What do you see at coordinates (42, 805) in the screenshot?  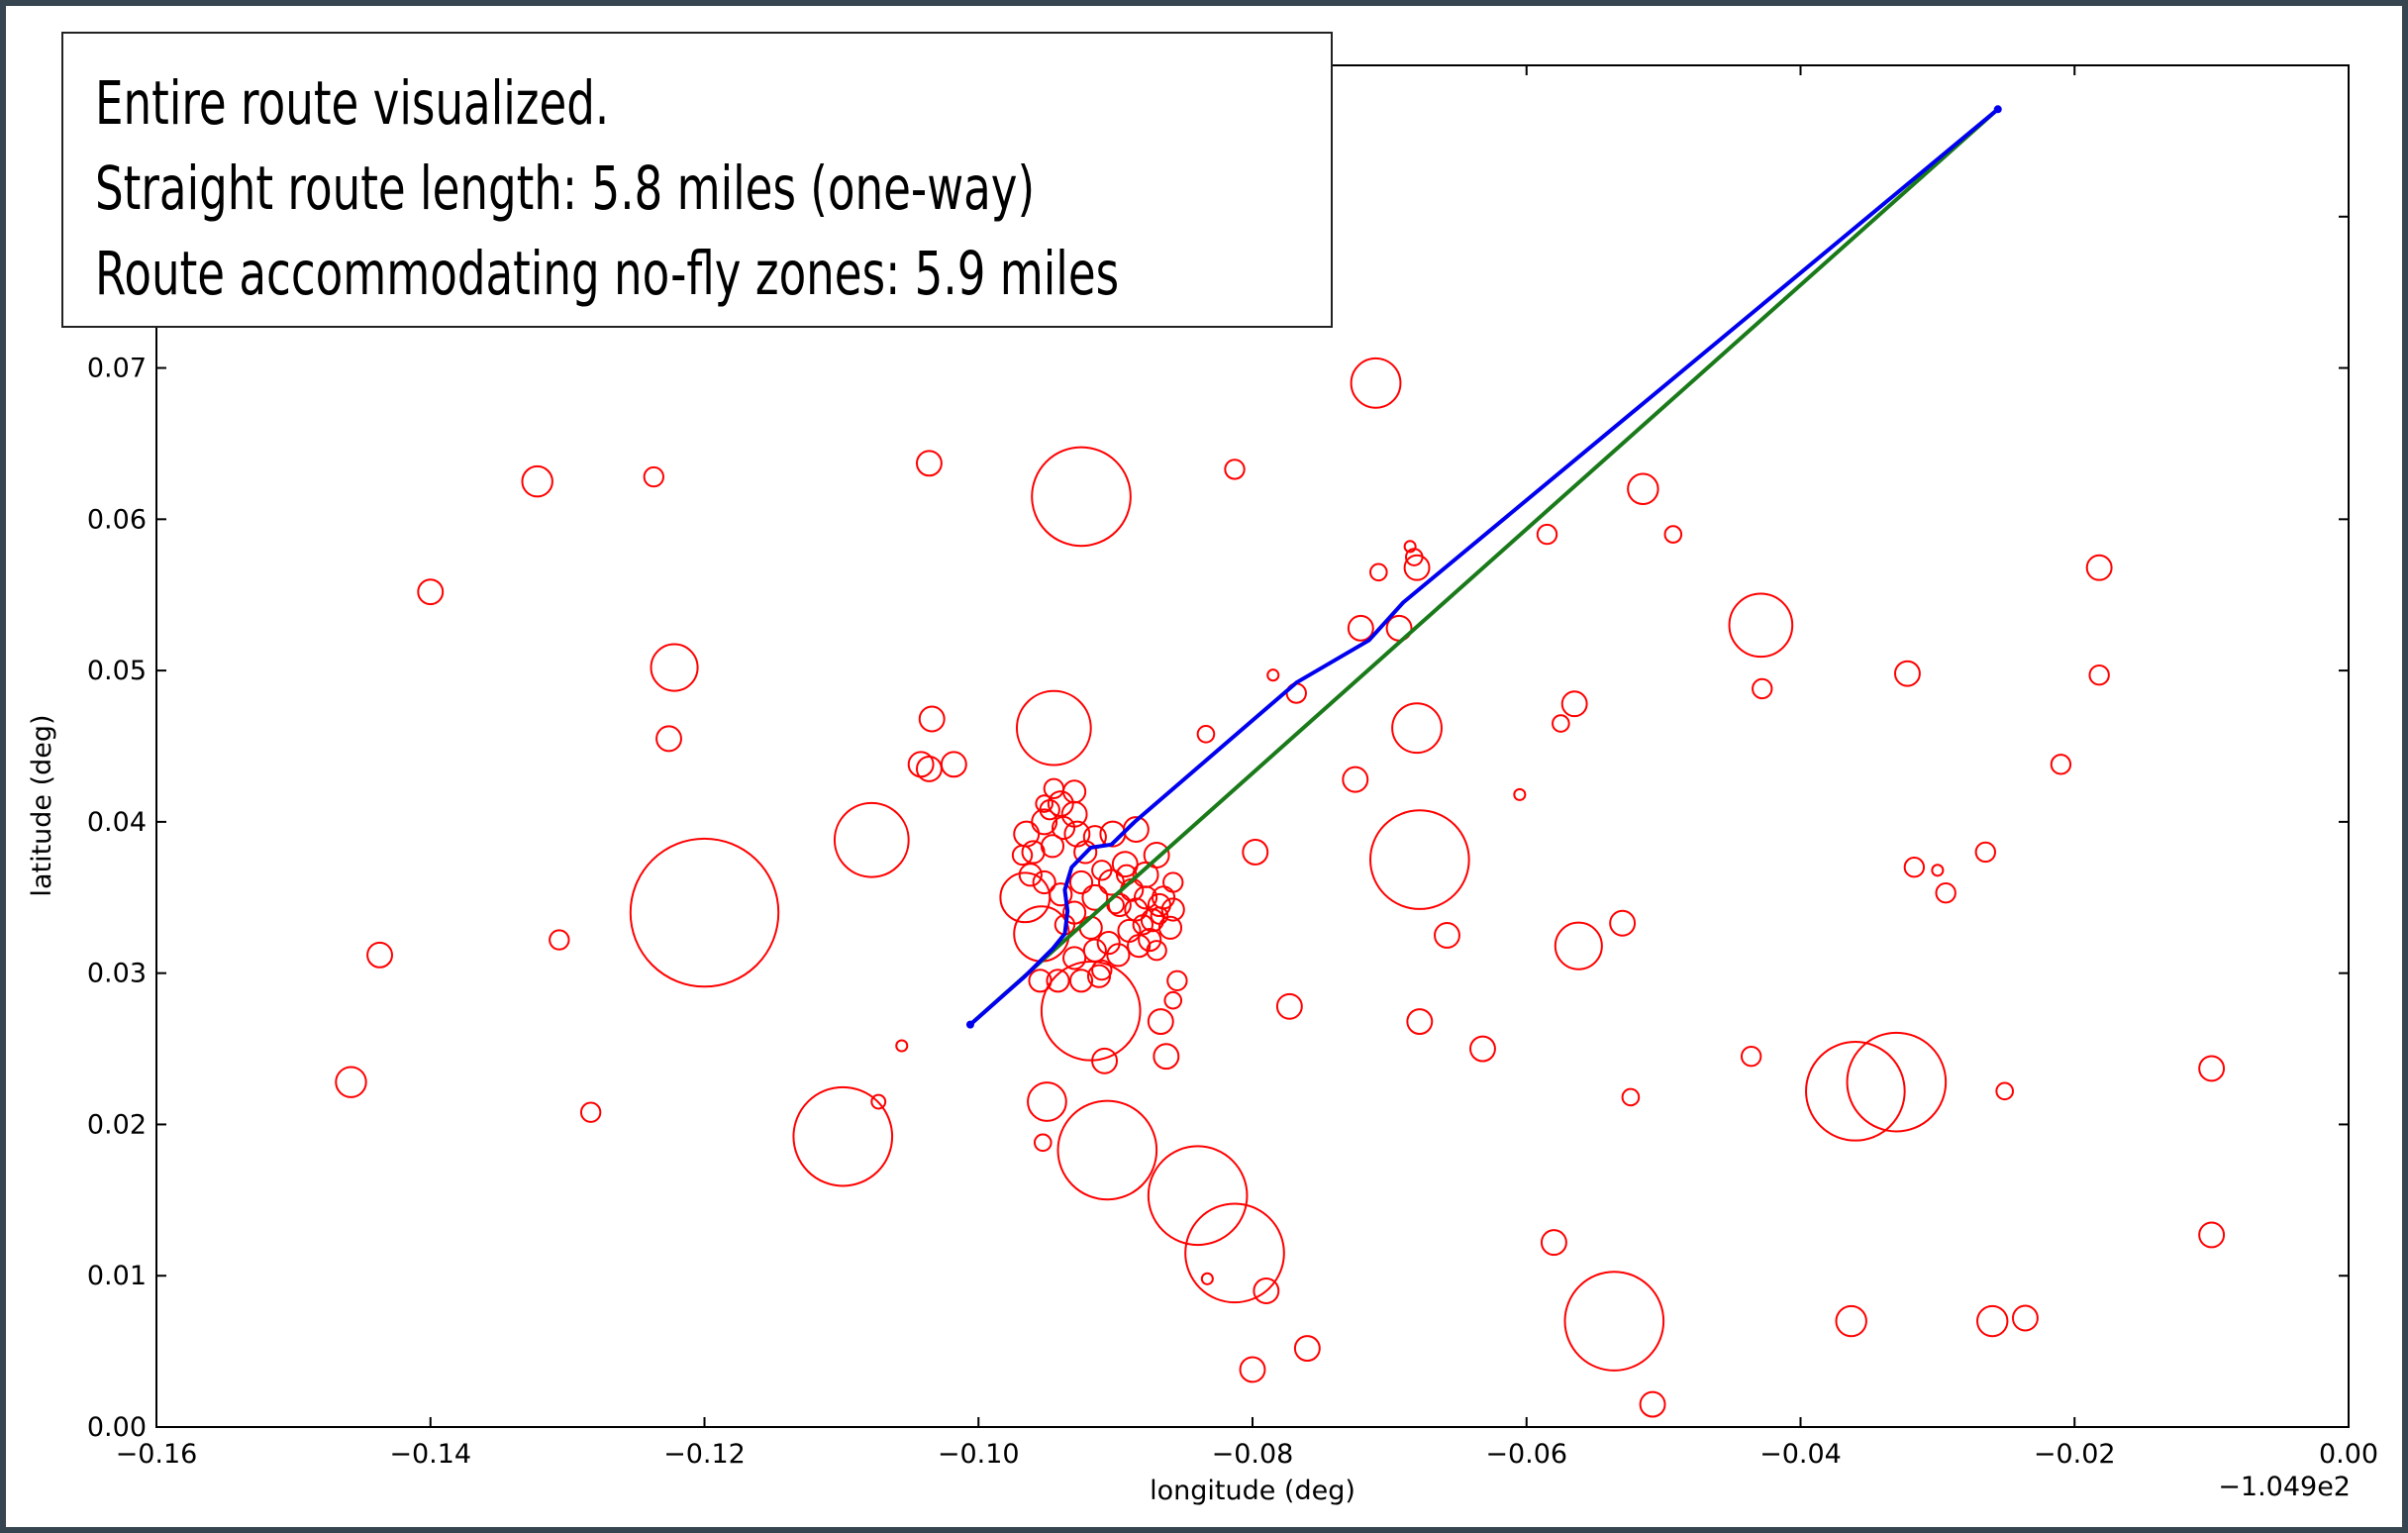 I see `y-axis-label: latitude (deg)` at bounding box center [42, 805].